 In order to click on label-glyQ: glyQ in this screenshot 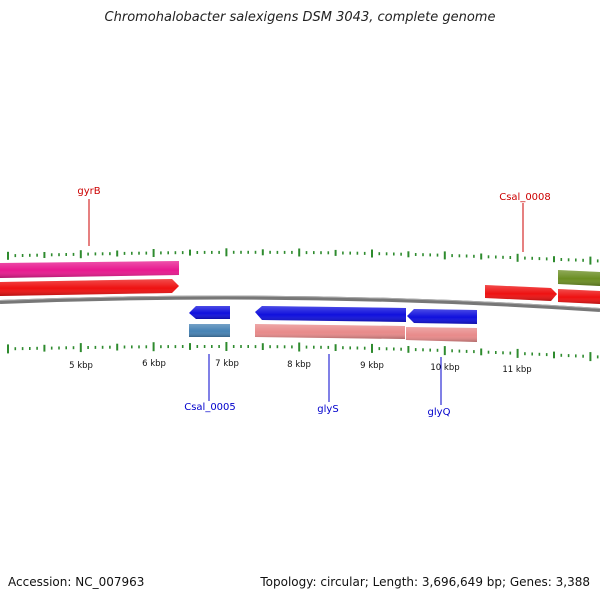, I will do `click(439, 412)`.